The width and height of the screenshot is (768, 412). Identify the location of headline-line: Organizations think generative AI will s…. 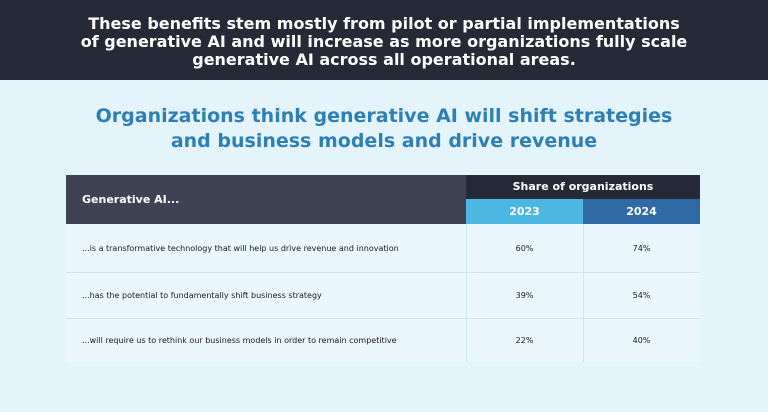
(384, 116).